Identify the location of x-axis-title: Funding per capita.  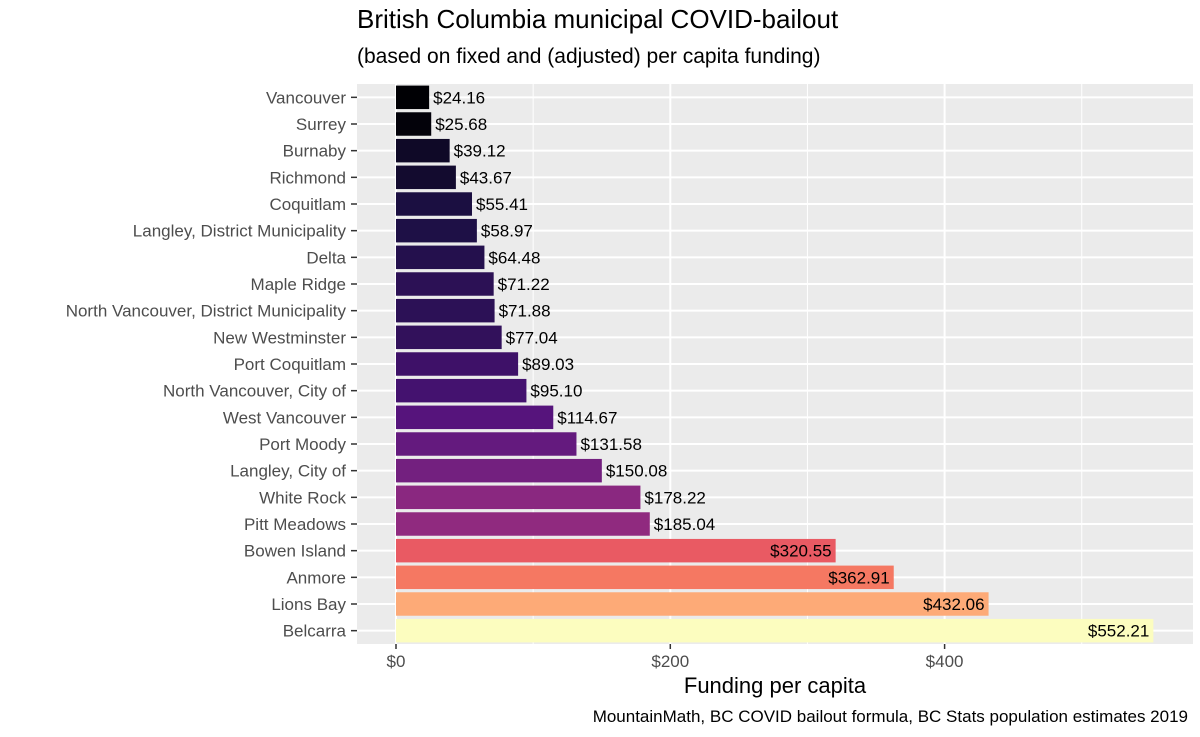
(775, 685).